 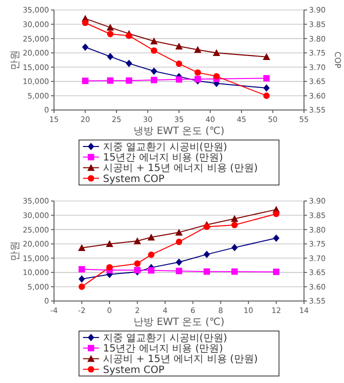 What do you see at coordinates (337, 60) in the screenshot?
I see `y2-axis-title: COP` at bounding box center [337, 60].